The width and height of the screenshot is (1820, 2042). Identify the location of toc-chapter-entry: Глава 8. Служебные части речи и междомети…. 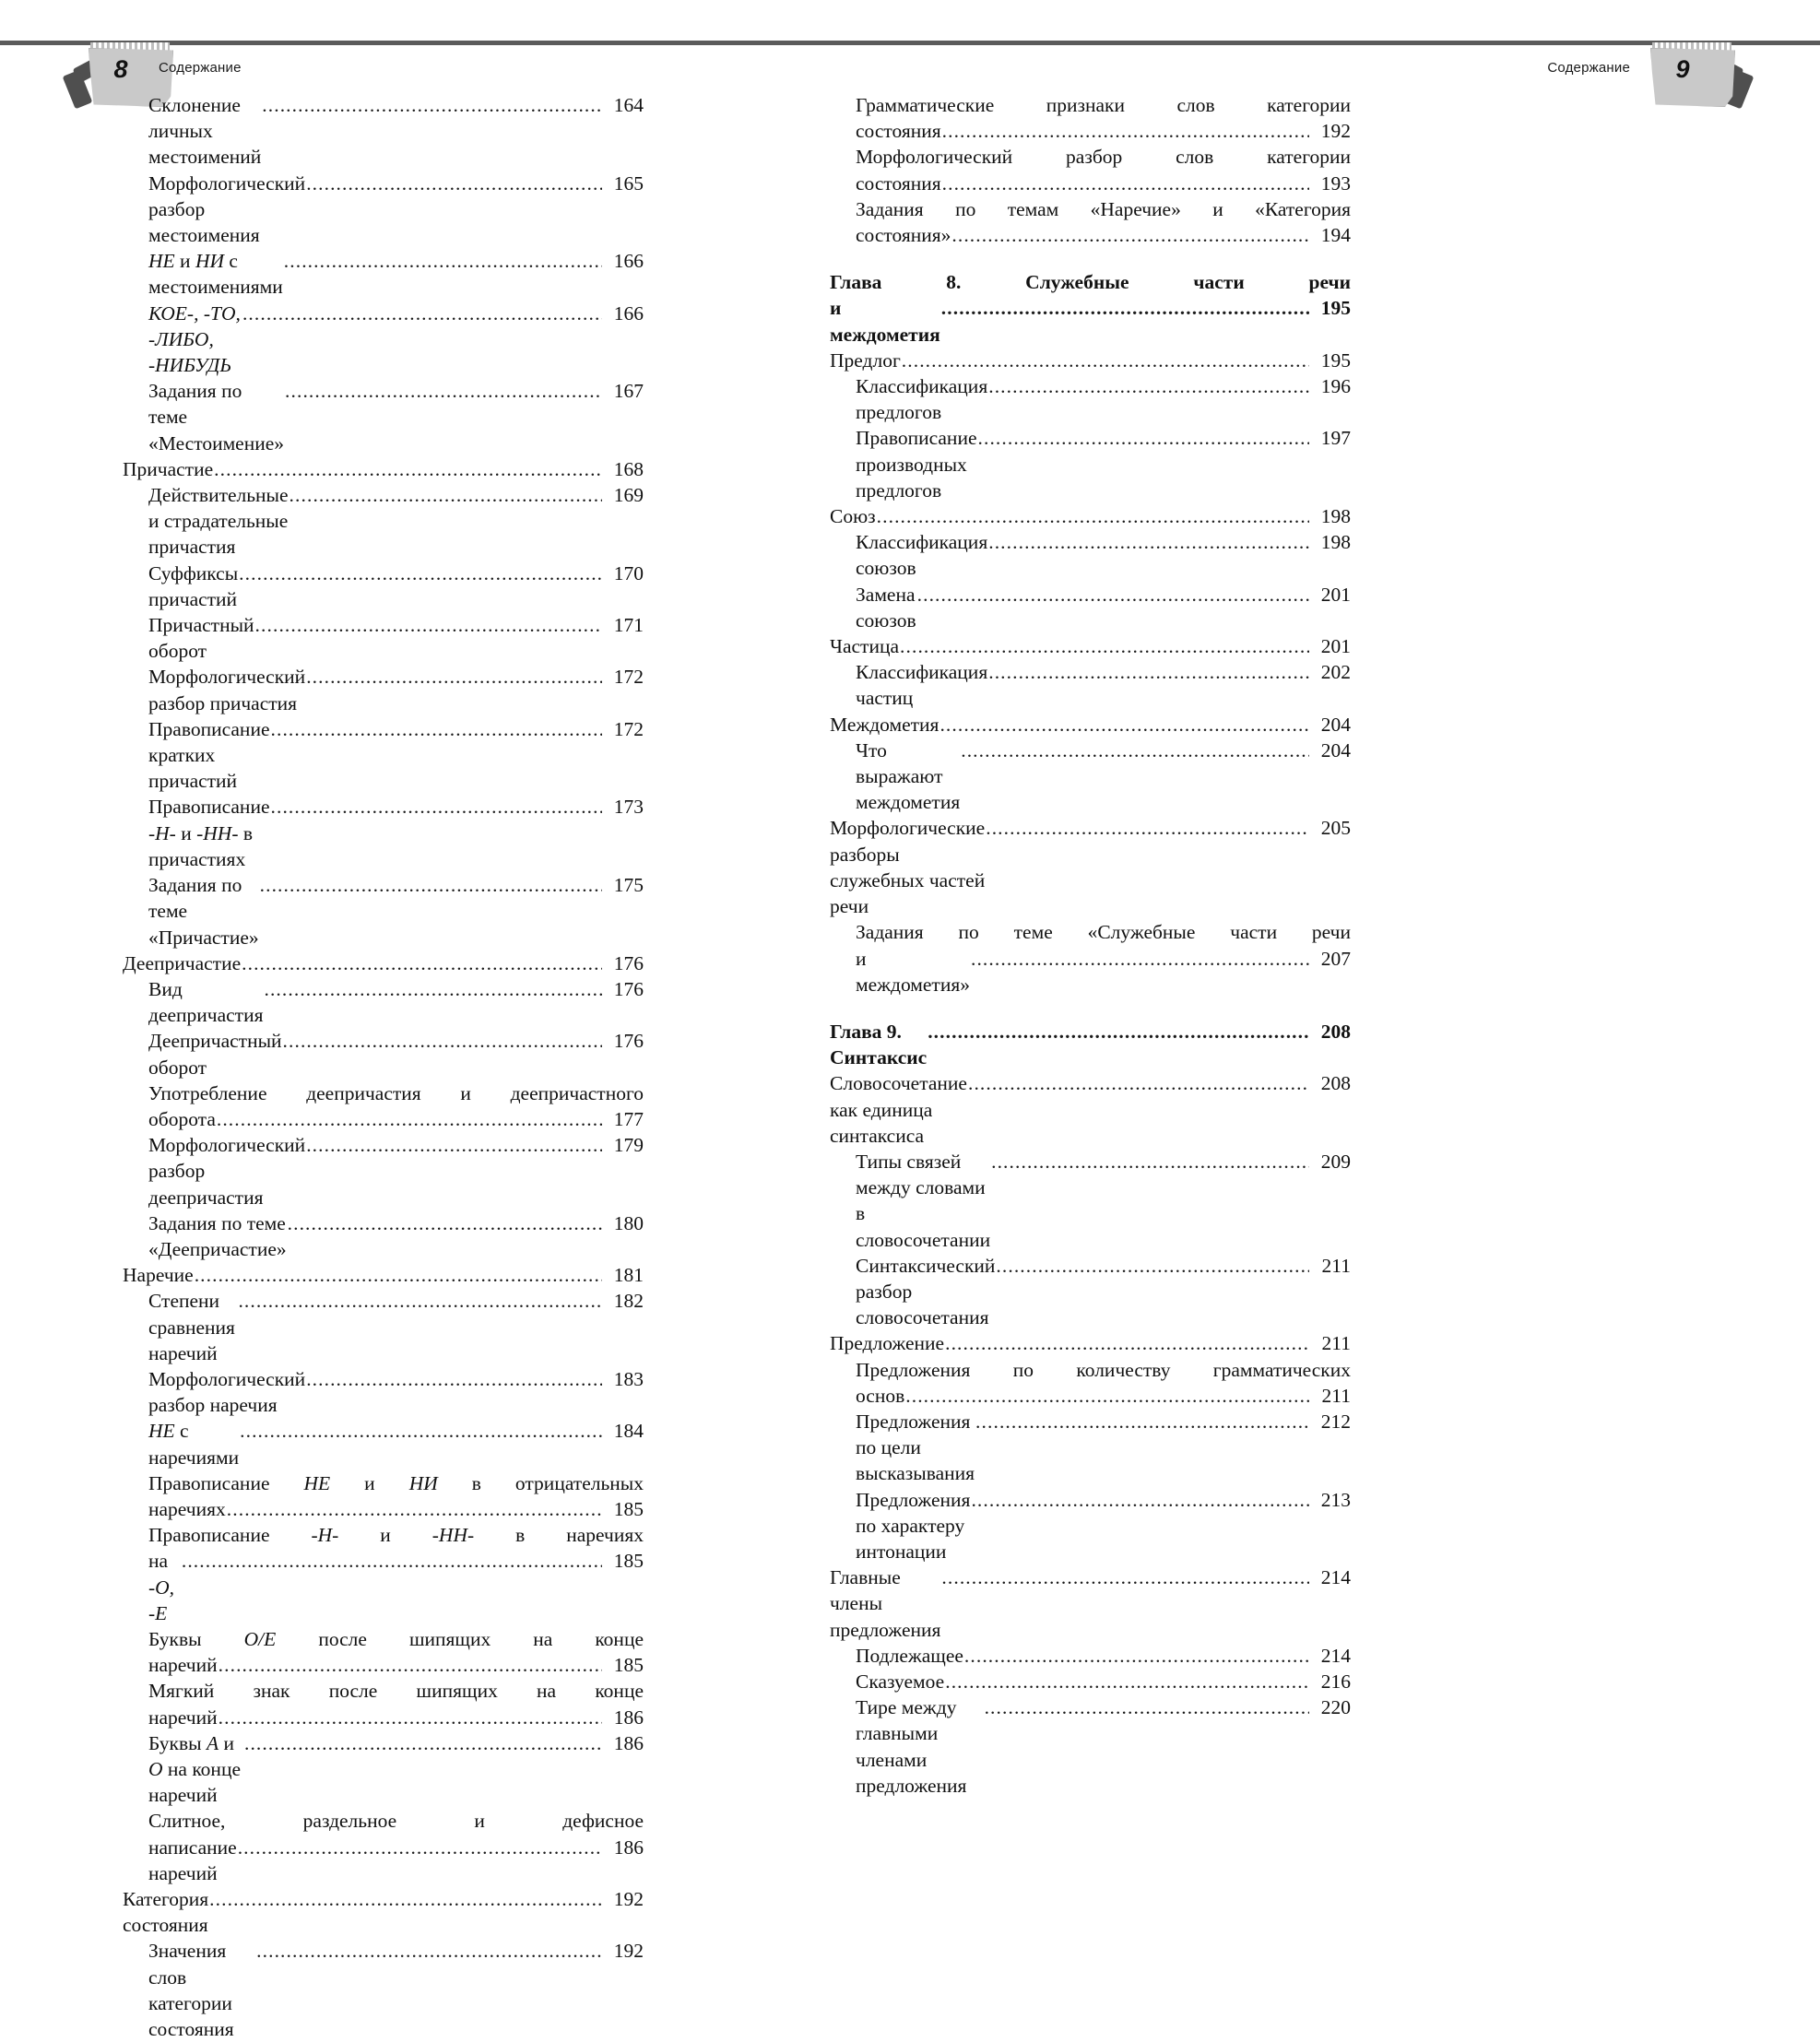
(1090, 308).